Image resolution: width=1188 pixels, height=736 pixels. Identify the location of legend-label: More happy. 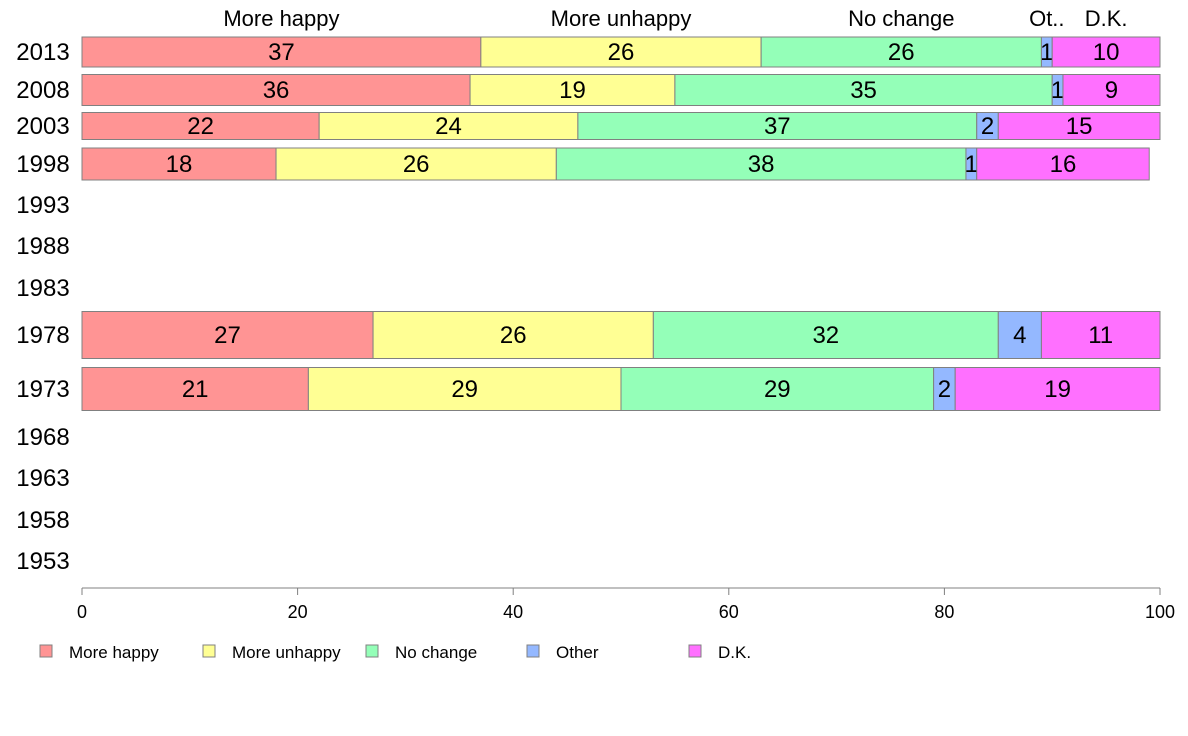
(114, 652).